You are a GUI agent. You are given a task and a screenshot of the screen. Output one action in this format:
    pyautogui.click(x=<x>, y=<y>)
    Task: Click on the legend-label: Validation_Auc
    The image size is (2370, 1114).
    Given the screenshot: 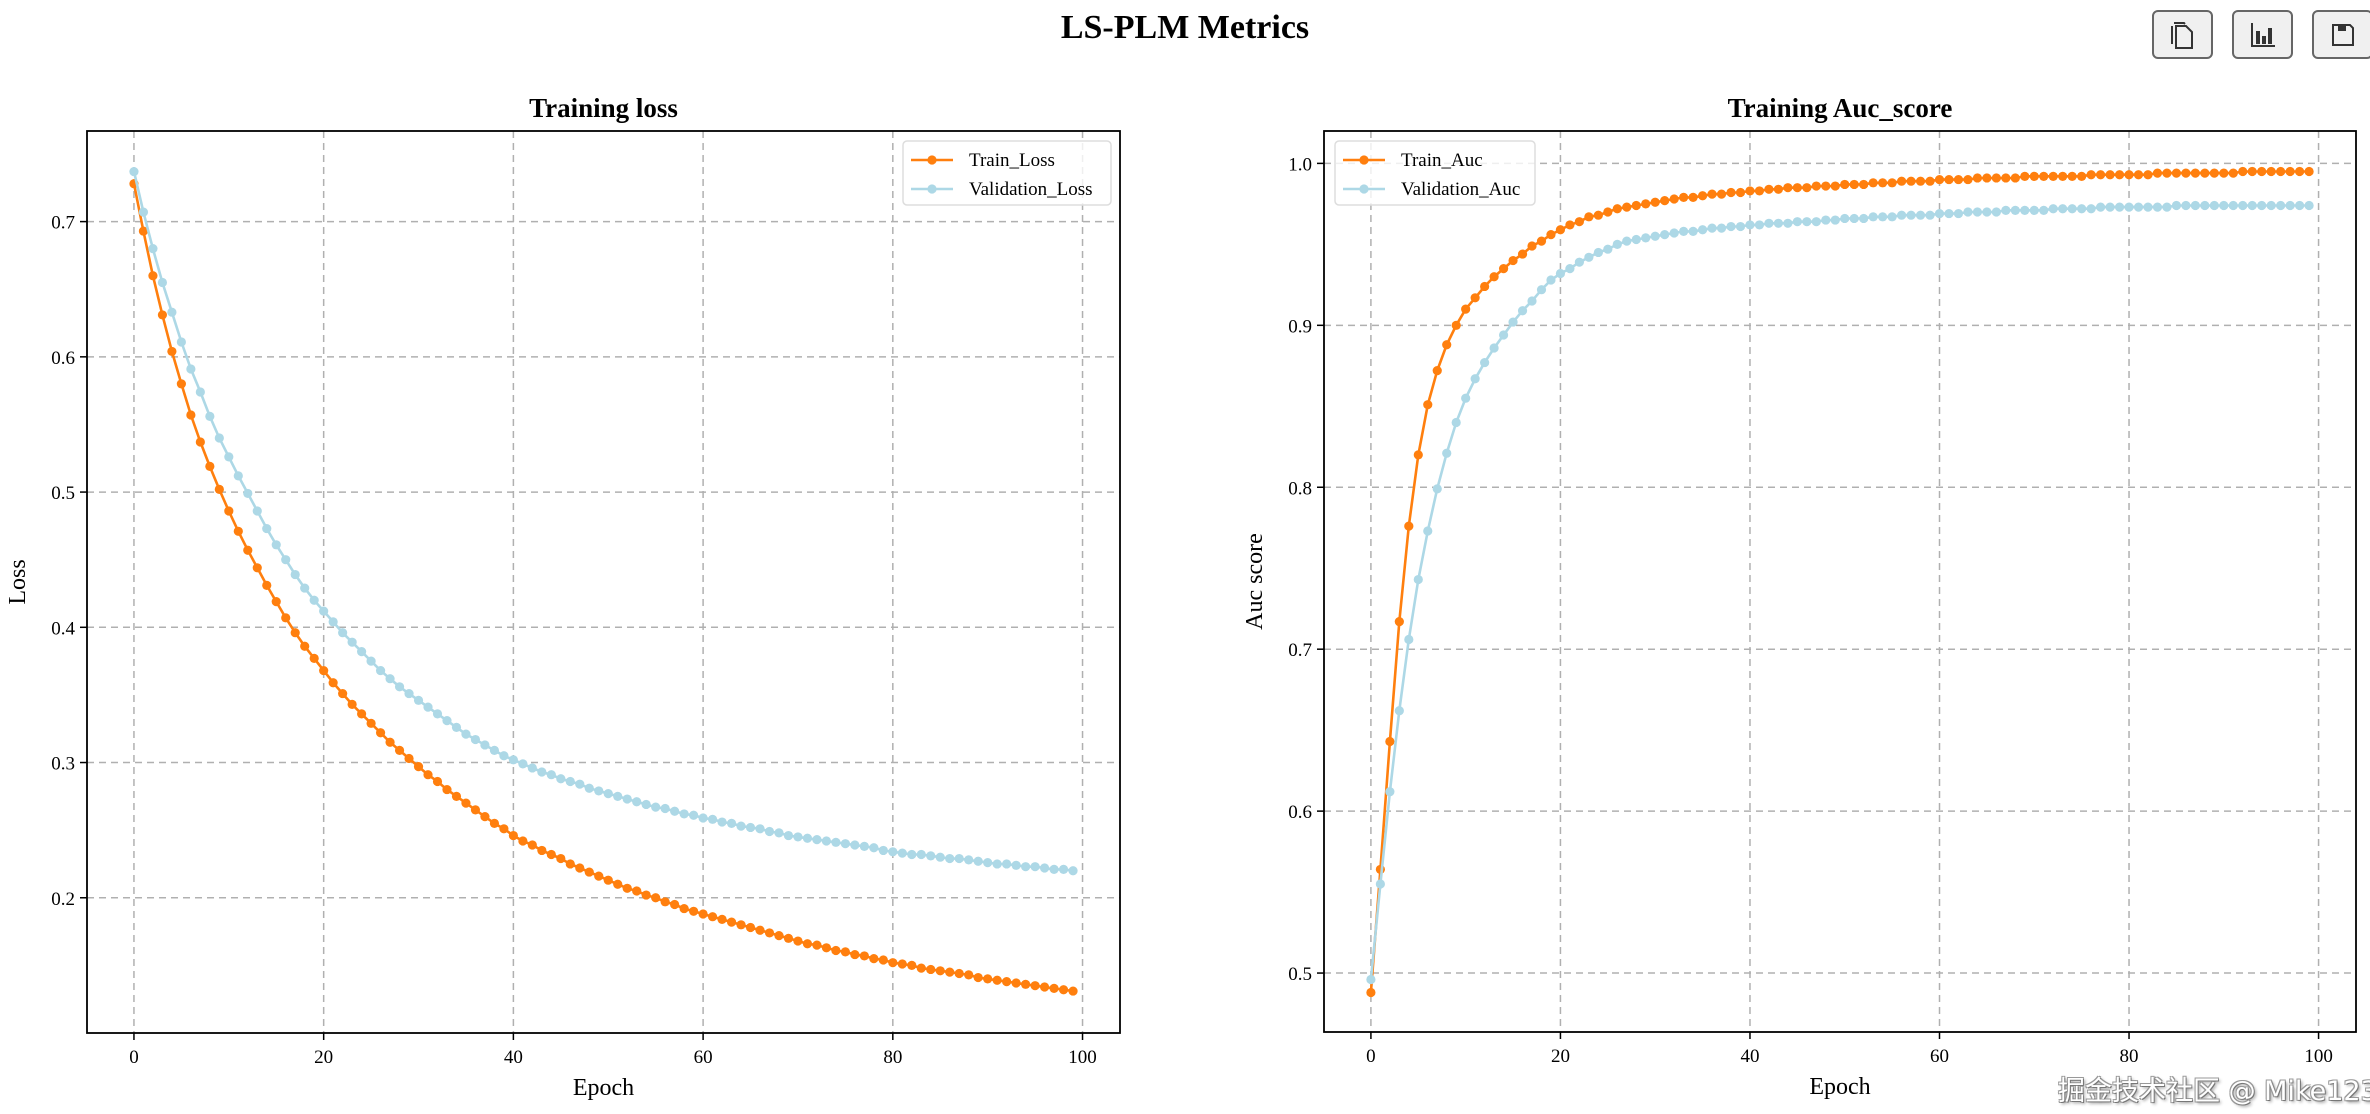 What is the action you would take?
    pyautogui.click(x=1460, y=189)
    